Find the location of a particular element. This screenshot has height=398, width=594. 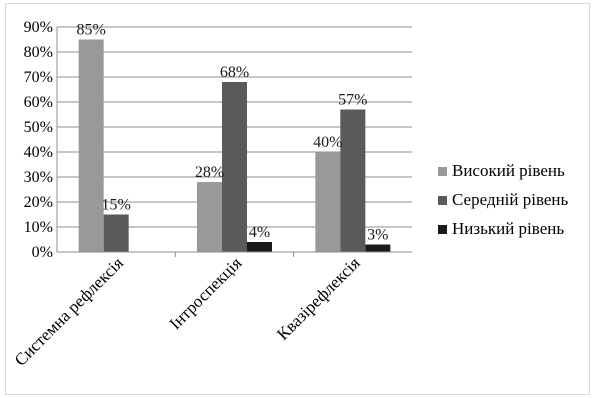

data-label: 28% is located at coordinates (209, 172).